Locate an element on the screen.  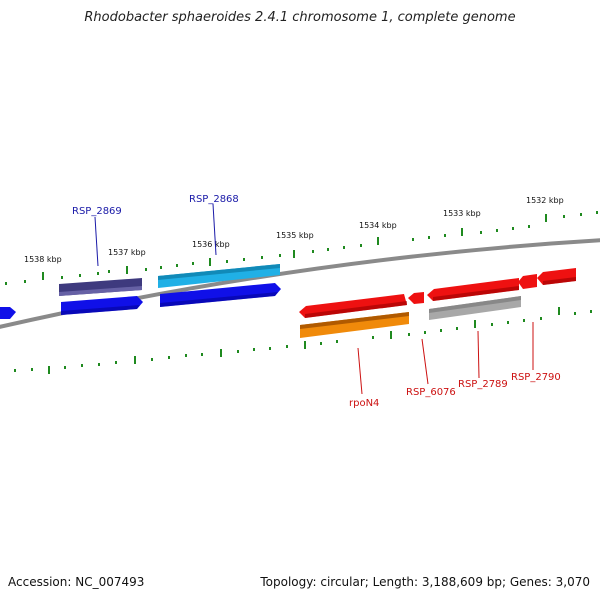
scale-label: 1538 kbp is located at coordinates (43, 259).